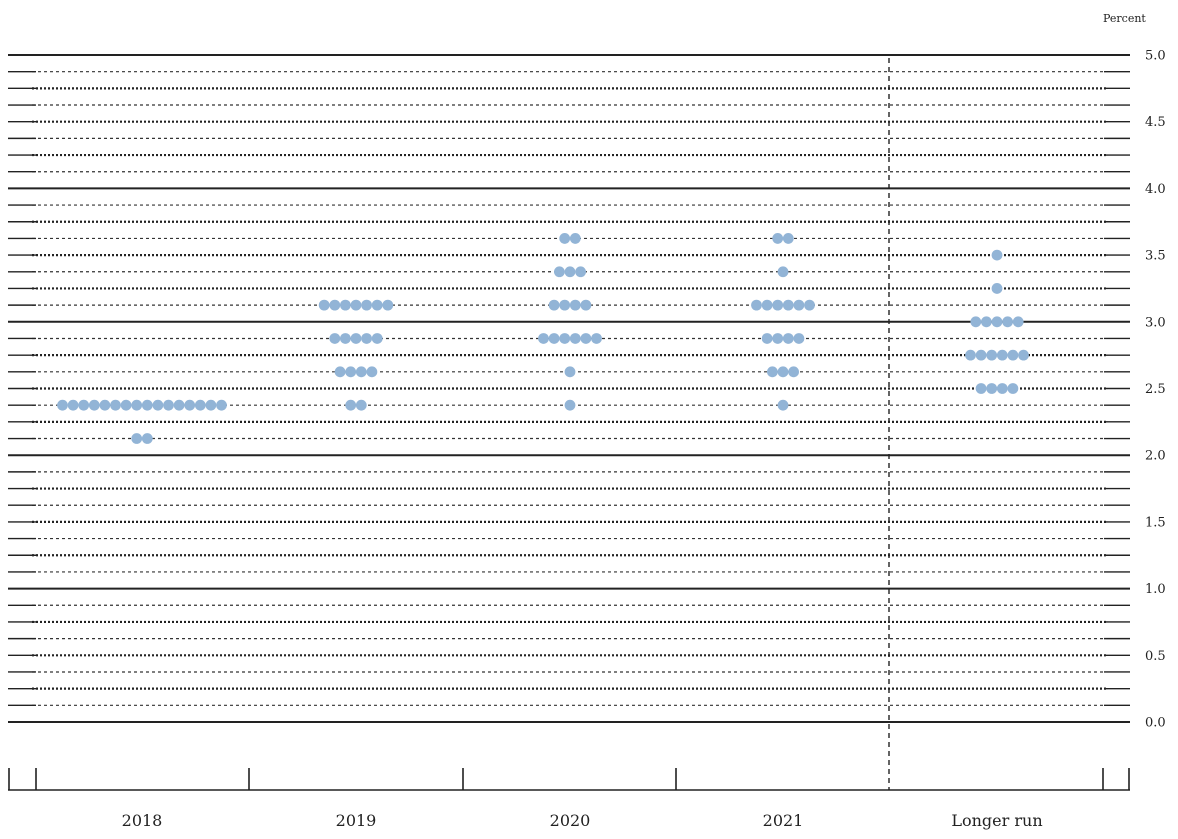 Image resolution: width=1178 pixels, height=839 pixels. I want to click on x-category-label: Longer run, so click(996, 820).